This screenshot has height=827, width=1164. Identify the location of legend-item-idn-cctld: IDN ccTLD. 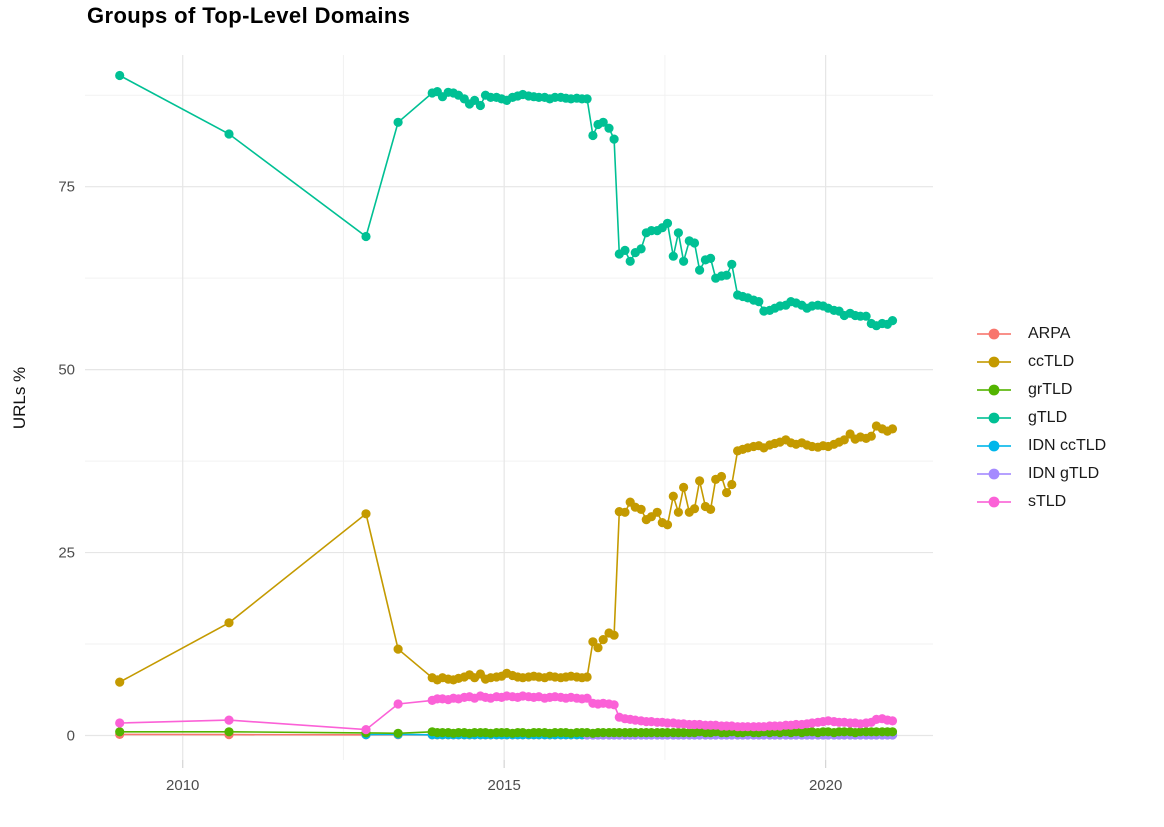
(1041, 446).